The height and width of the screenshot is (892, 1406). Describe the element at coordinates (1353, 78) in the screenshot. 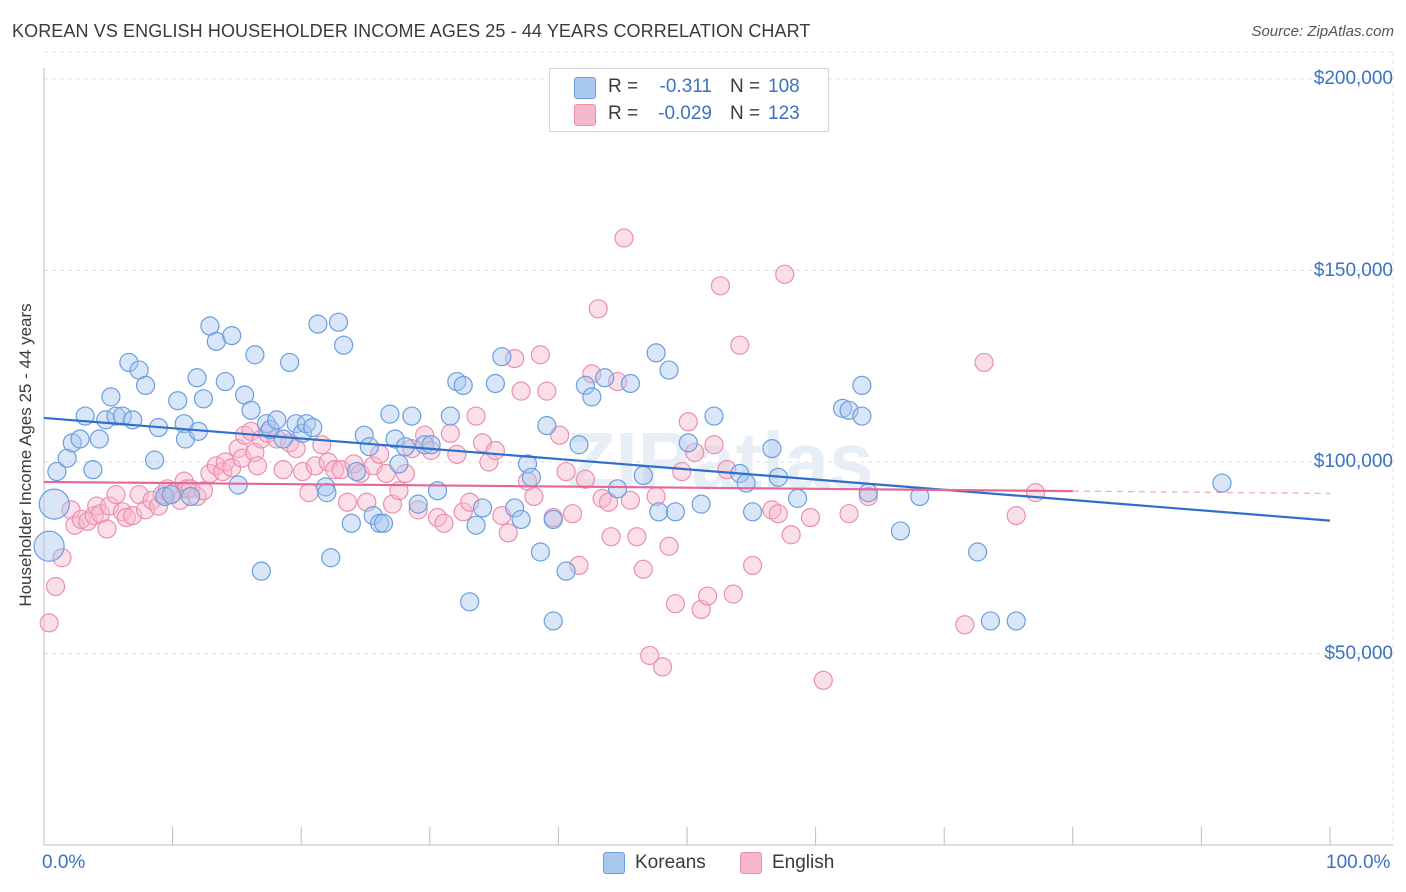

I see `y-tick-label: $200,000` at that location.